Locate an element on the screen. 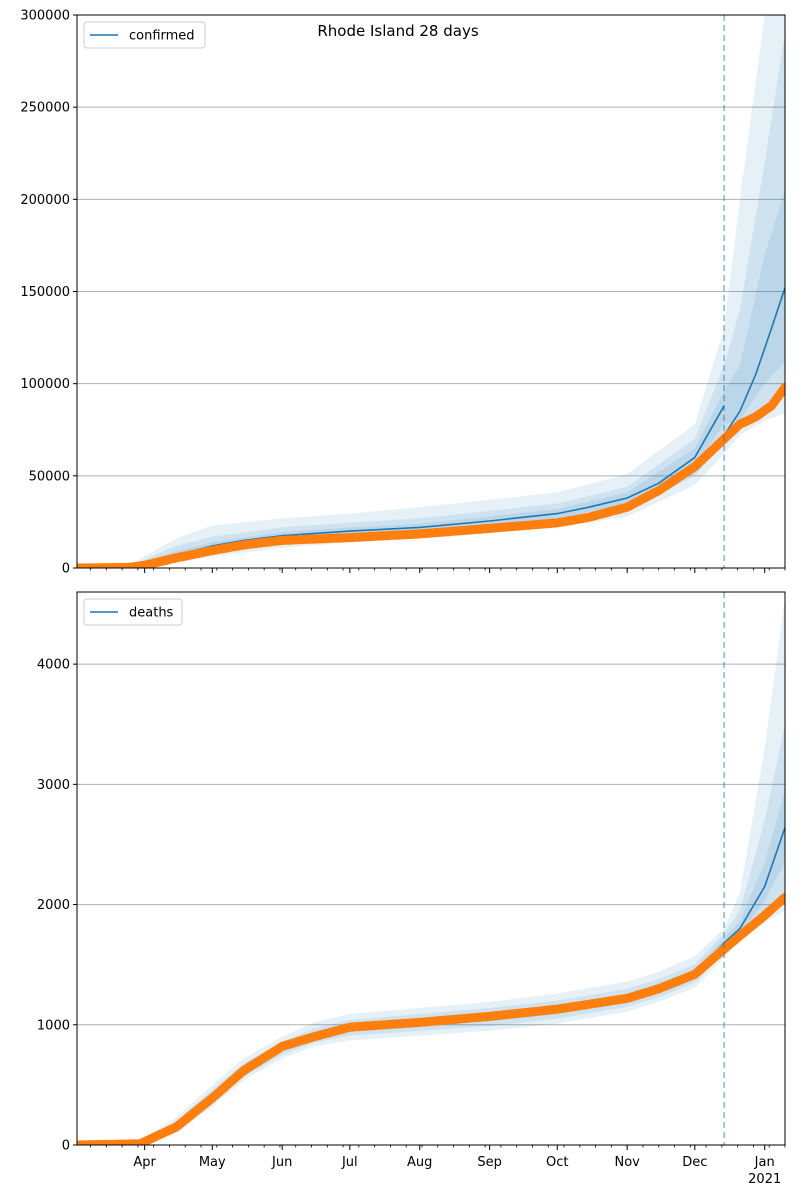  observed-markers is located at coordinates (431, 475).